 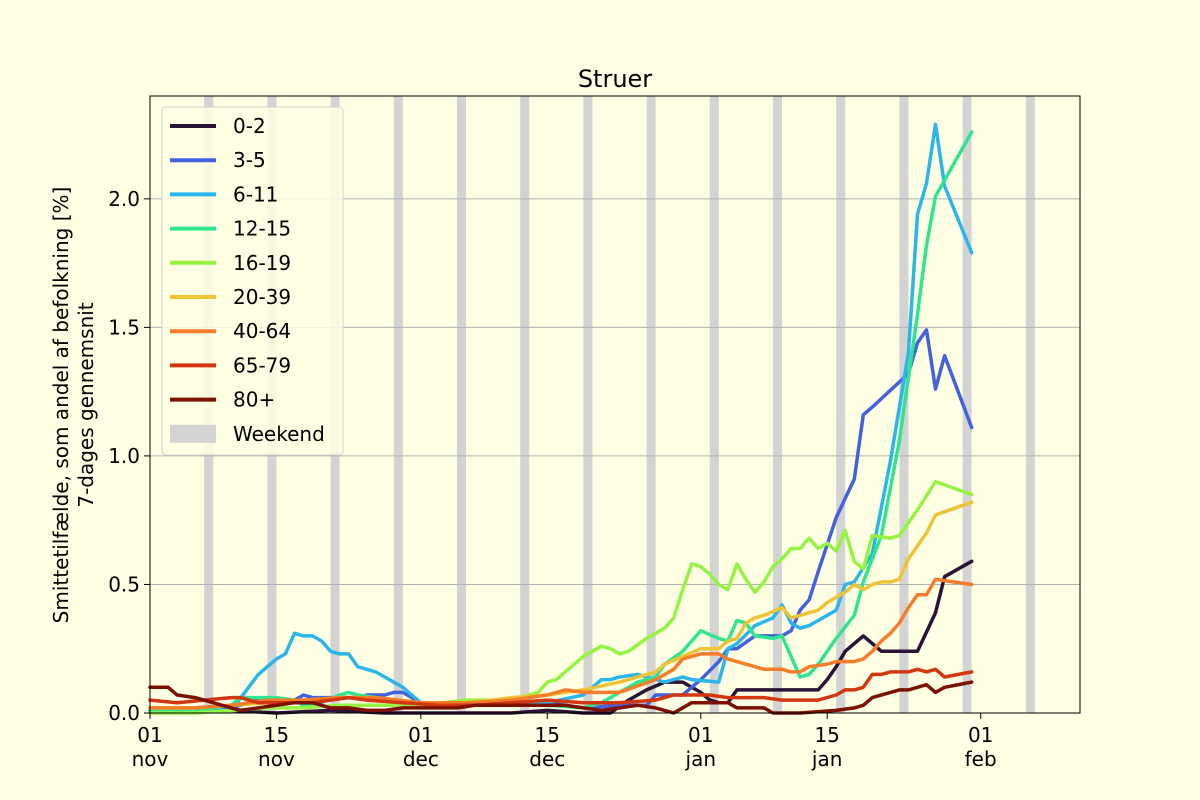 I want to click on x-tick-label-5-1: jan, so click(x=827, y=759).